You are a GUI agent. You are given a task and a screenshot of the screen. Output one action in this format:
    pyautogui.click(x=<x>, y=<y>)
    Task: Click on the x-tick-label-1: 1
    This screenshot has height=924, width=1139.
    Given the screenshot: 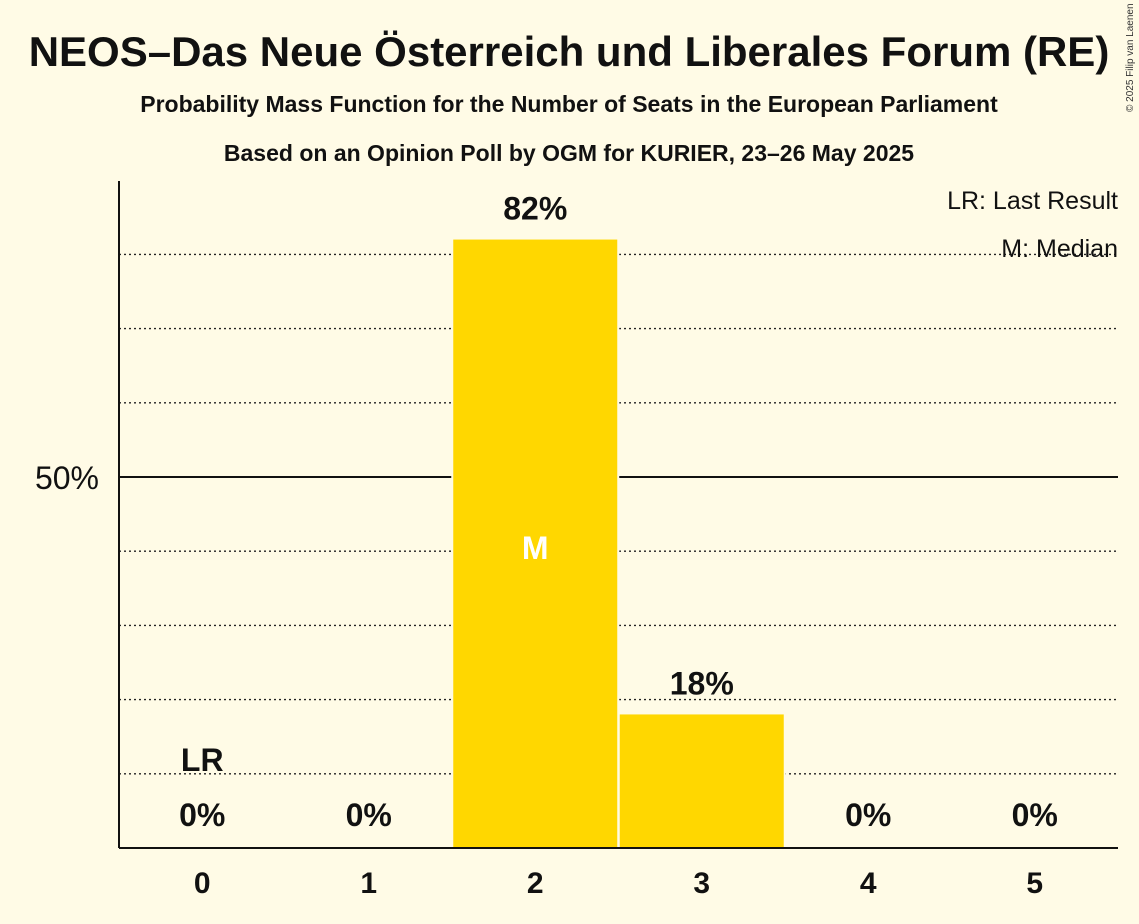 What is the action you would take?
    pyautogui.click(x=368, y=883)
    